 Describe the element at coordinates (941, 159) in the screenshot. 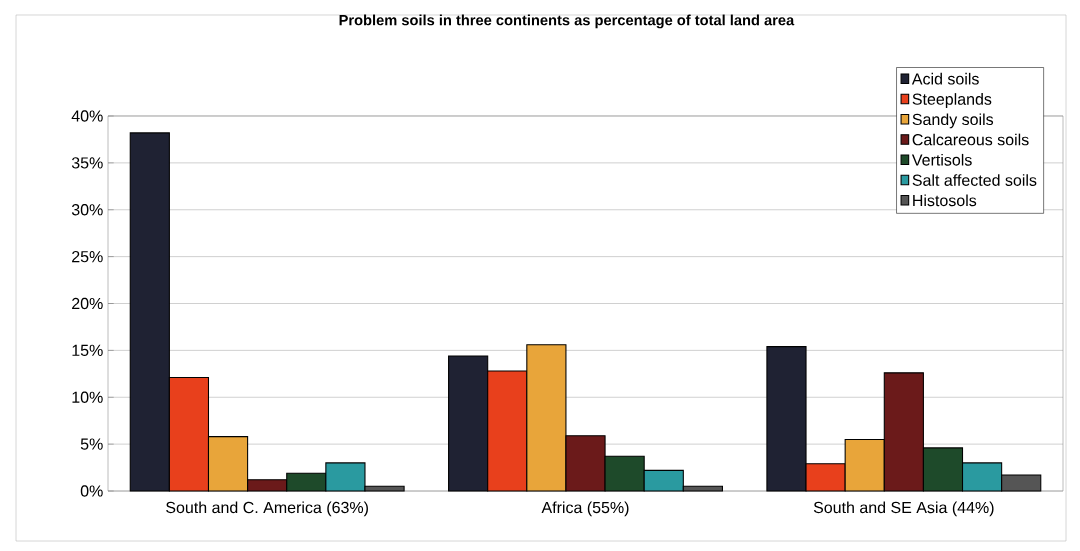

I see `legend-label: Vertisols` at that location.